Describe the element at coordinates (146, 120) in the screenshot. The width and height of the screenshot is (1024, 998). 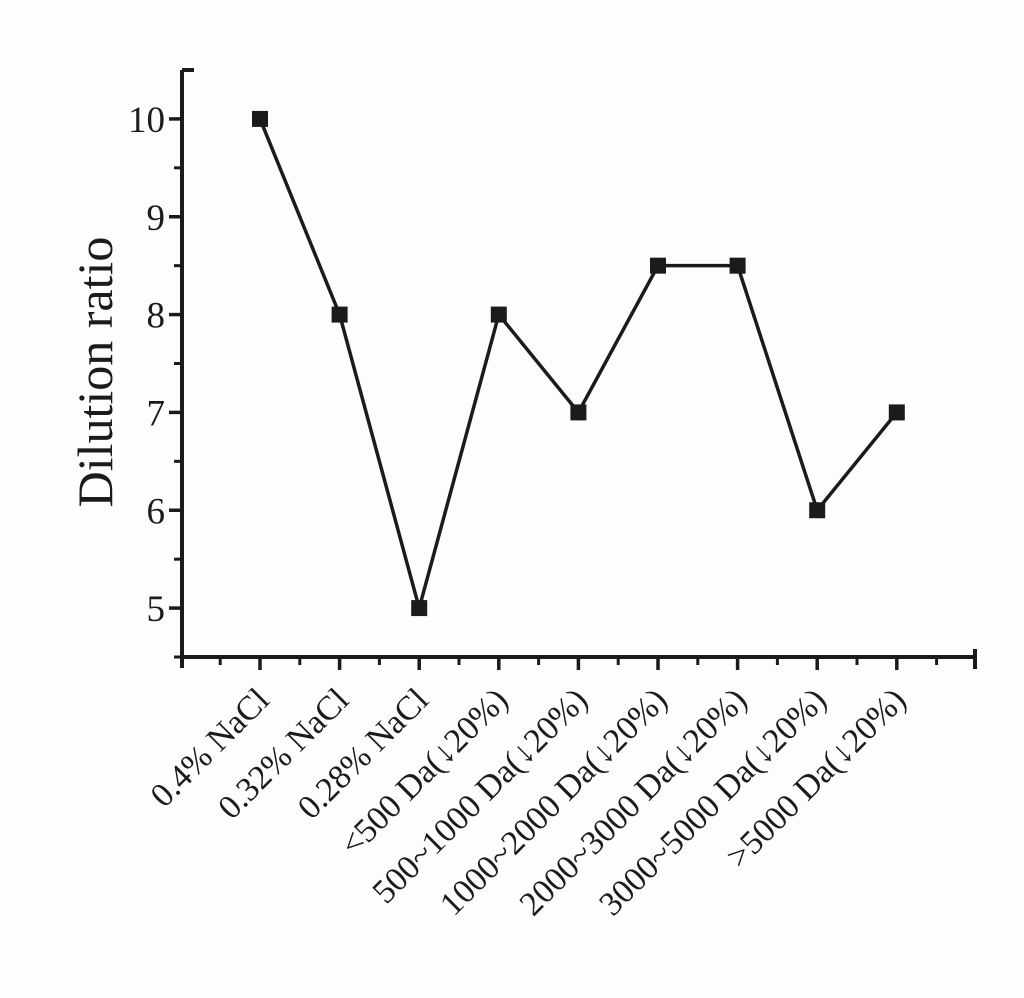
I see `y-tick-label: 10` at that location.